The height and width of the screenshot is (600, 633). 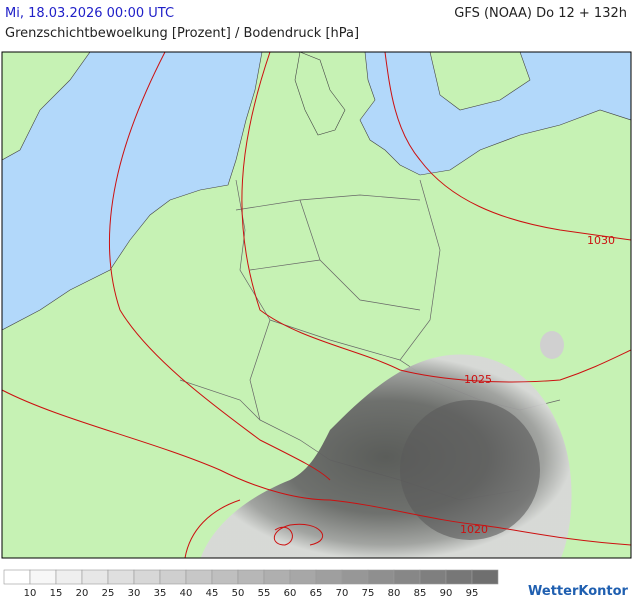 I want to click on sweden, so click(x=480, y=81).